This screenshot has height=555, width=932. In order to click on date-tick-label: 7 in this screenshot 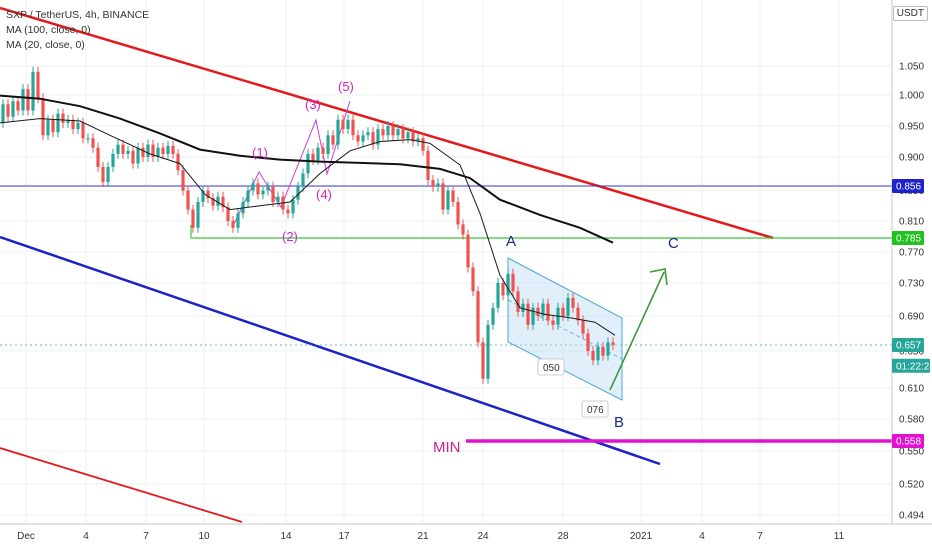, I will do `click(760, 536)`.